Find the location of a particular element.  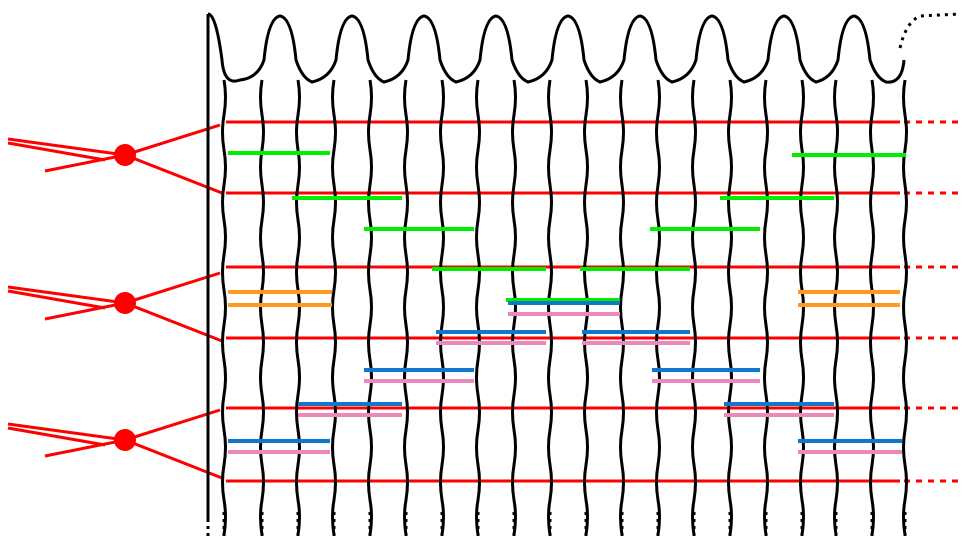

knots-layer is located at coordinates (125, 297).